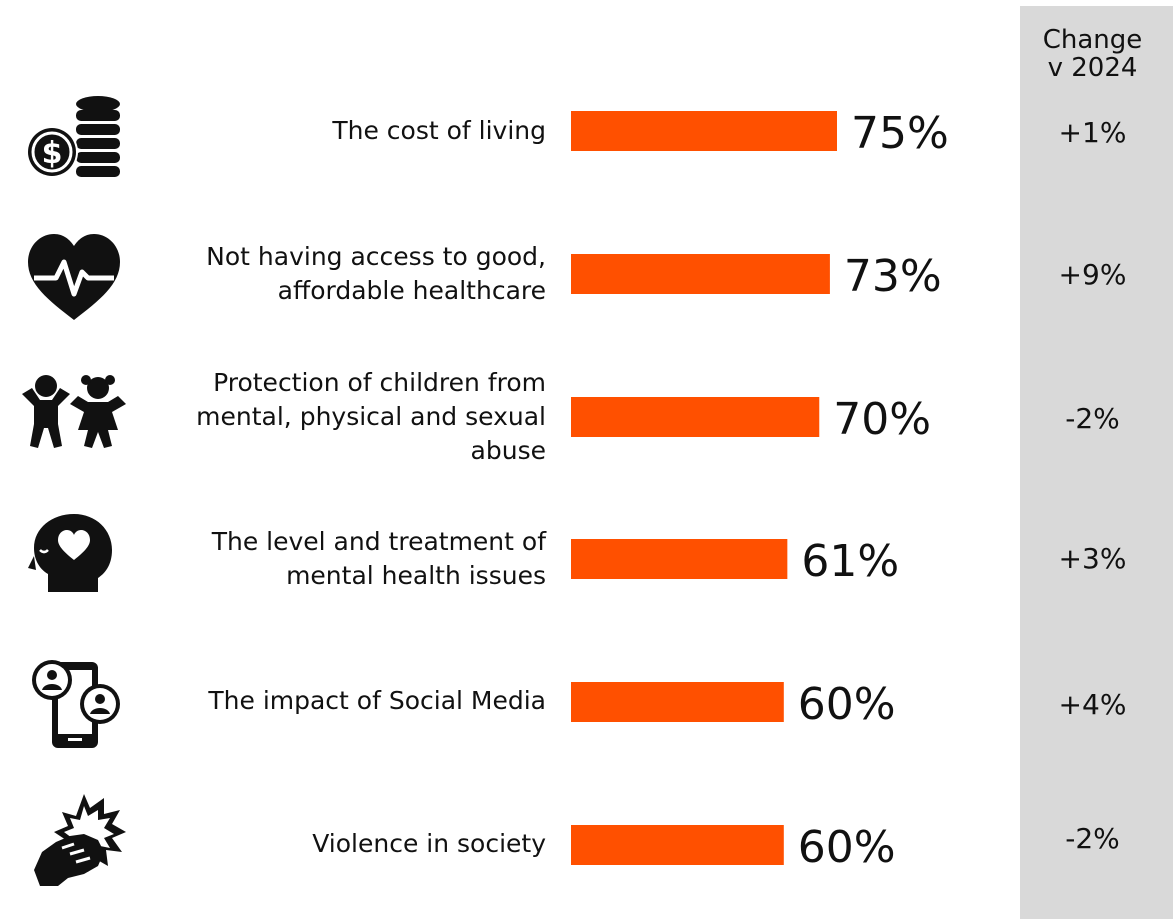 The width and height of the screenshot is (1173, 919). I want to click on change-value: +1%, so click(1092, 132).